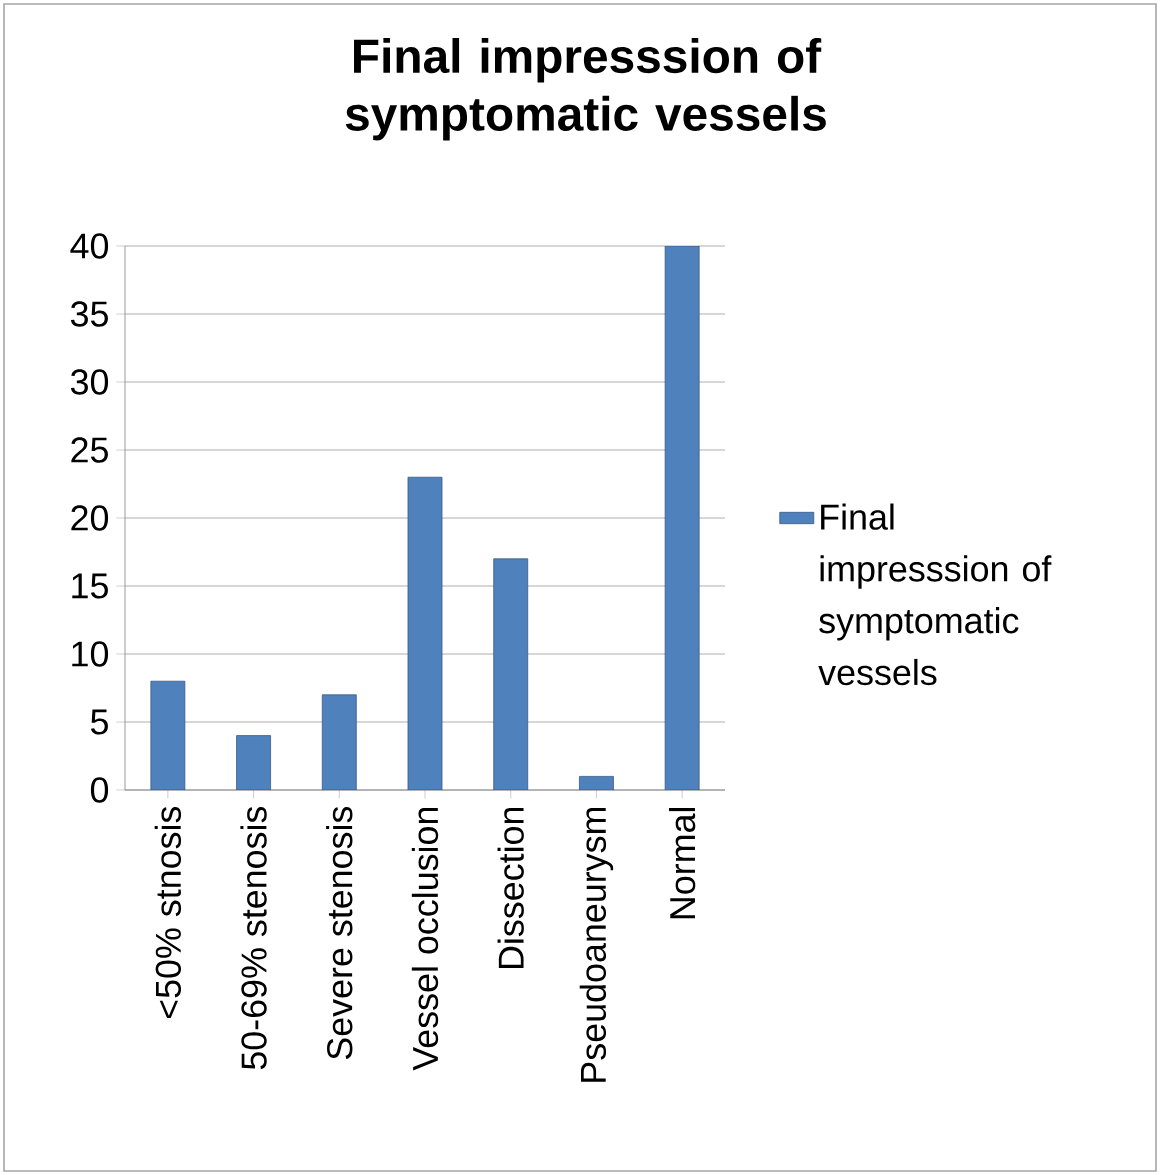 The image size is (1160, 1175). What do you see at coordinates (90, 654) in the screenshot?
I see `y-tick-label: 10` at bounding box center [90, 654].